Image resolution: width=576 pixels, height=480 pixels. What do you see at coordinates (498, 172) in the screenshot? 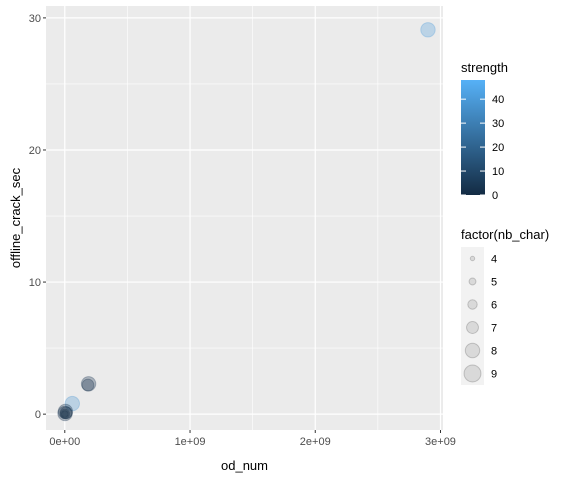
I see `color-legend-label-3: 10` at bounding box center [498, 172].